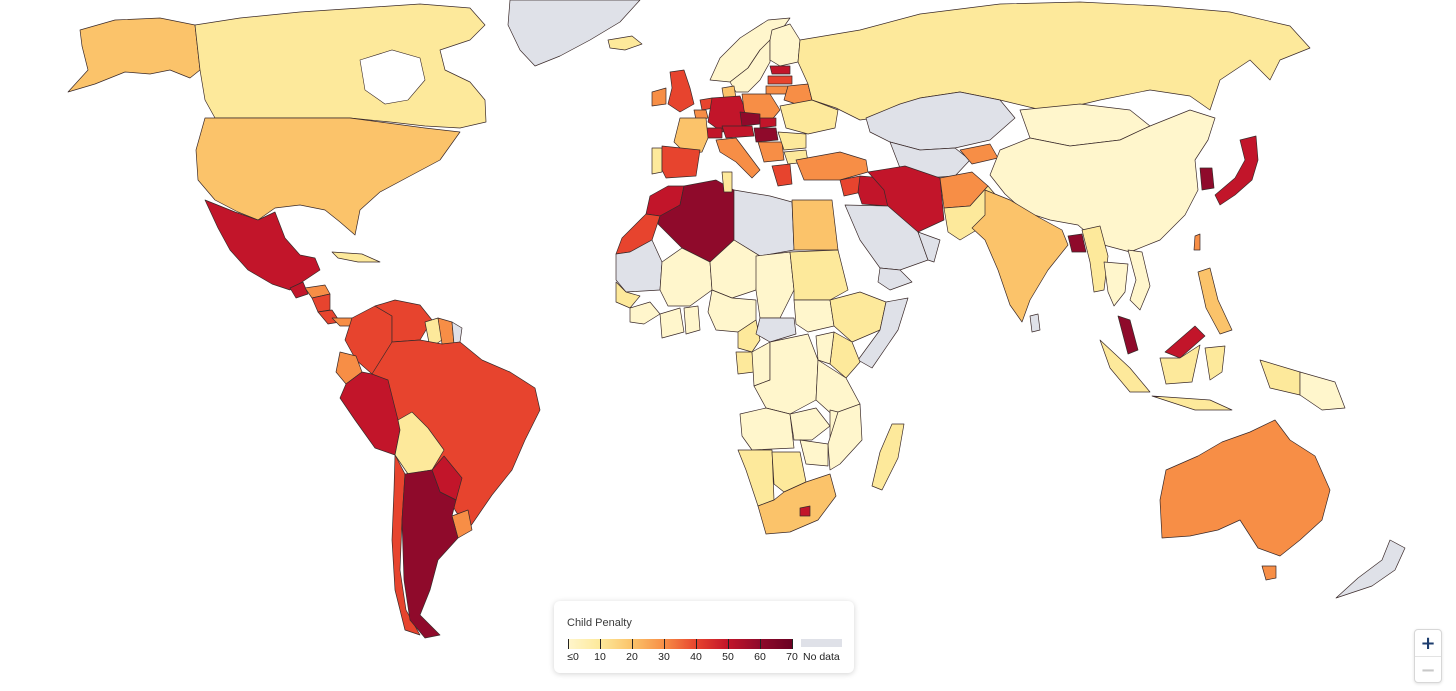 Image resolution: width=1456 pixels, height=691 pixels. What do you see at coordinates (1035, 323) in the screenshot?
I see `country-sri-lanka` at bounding box center [1035, 323].